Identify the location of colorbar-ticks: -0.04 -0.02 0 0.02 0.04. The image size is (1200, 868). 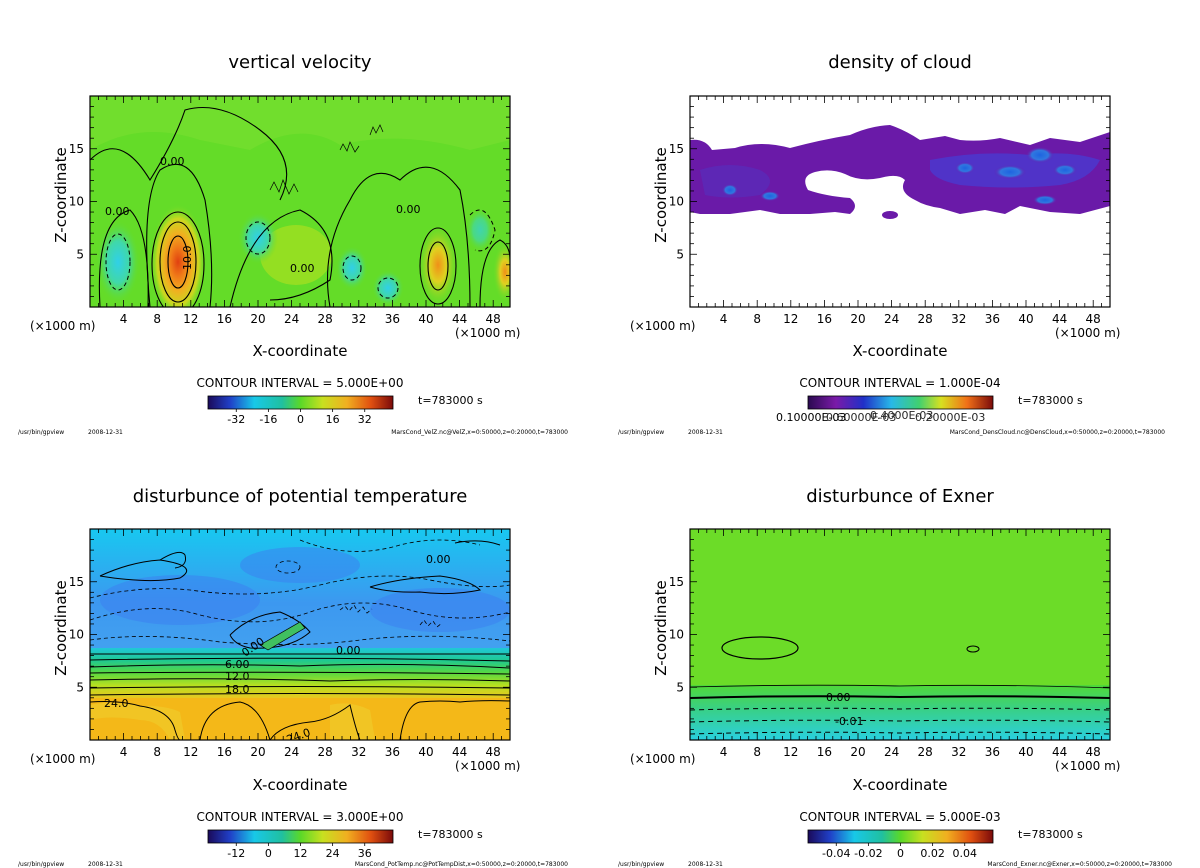
(899, 851).